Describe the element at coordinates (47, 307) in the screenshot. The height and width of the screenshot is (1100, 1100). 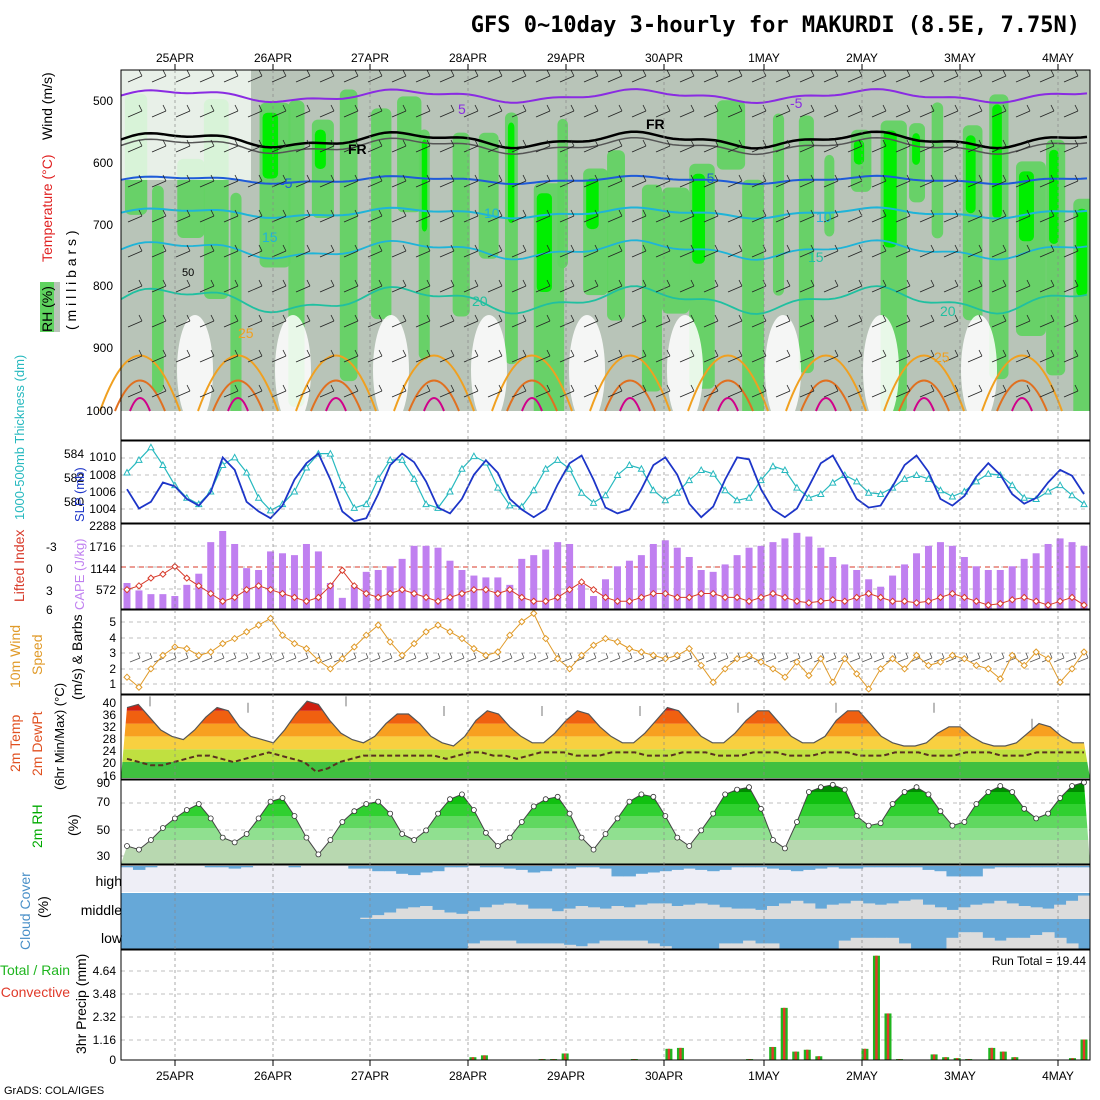
I see `rh-legend-swatch` at that location.